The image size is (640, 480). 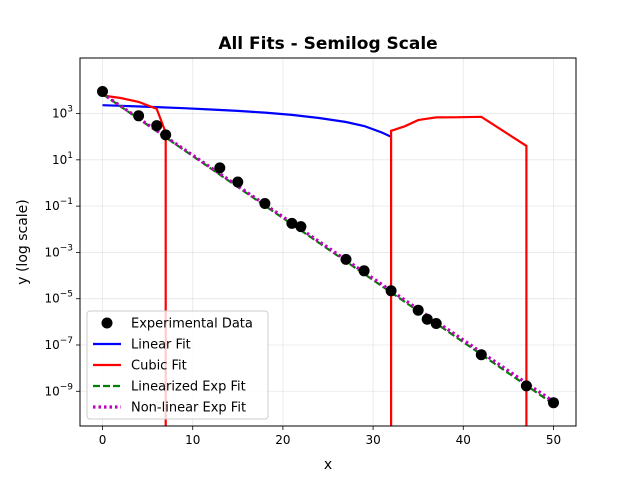 I want to click on y-tick-label: 10¹, so click(x=62, y=159).